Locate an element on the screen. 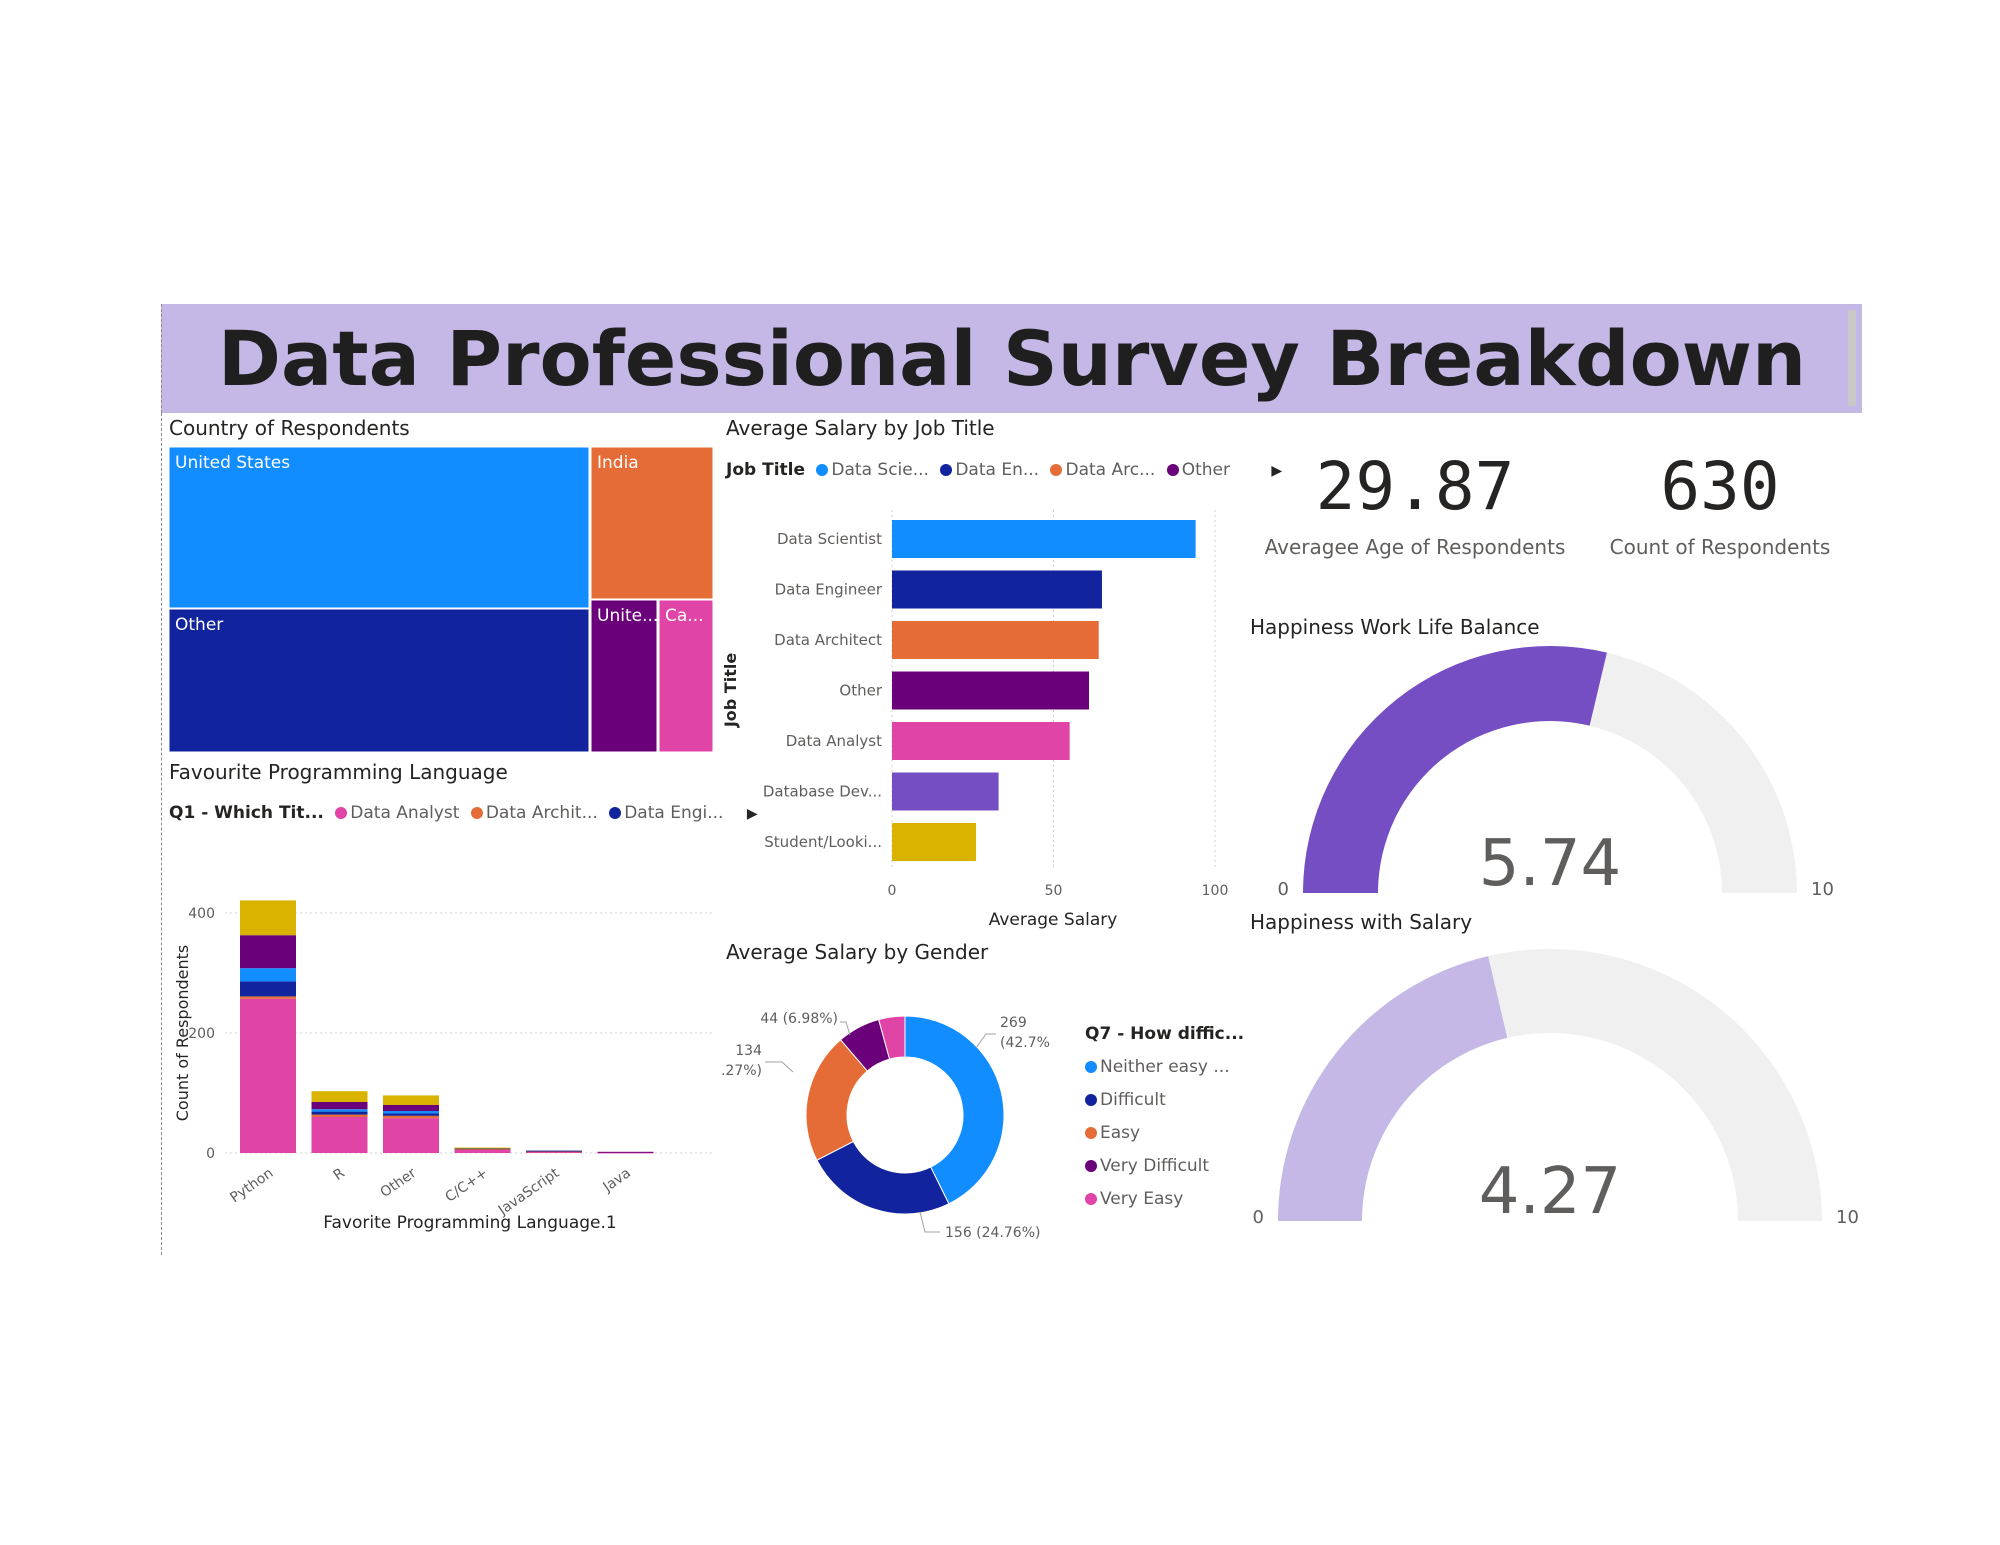 The image size is (2000, 1545). x-tick-label: 100 is located at coordinates (1215, 891).